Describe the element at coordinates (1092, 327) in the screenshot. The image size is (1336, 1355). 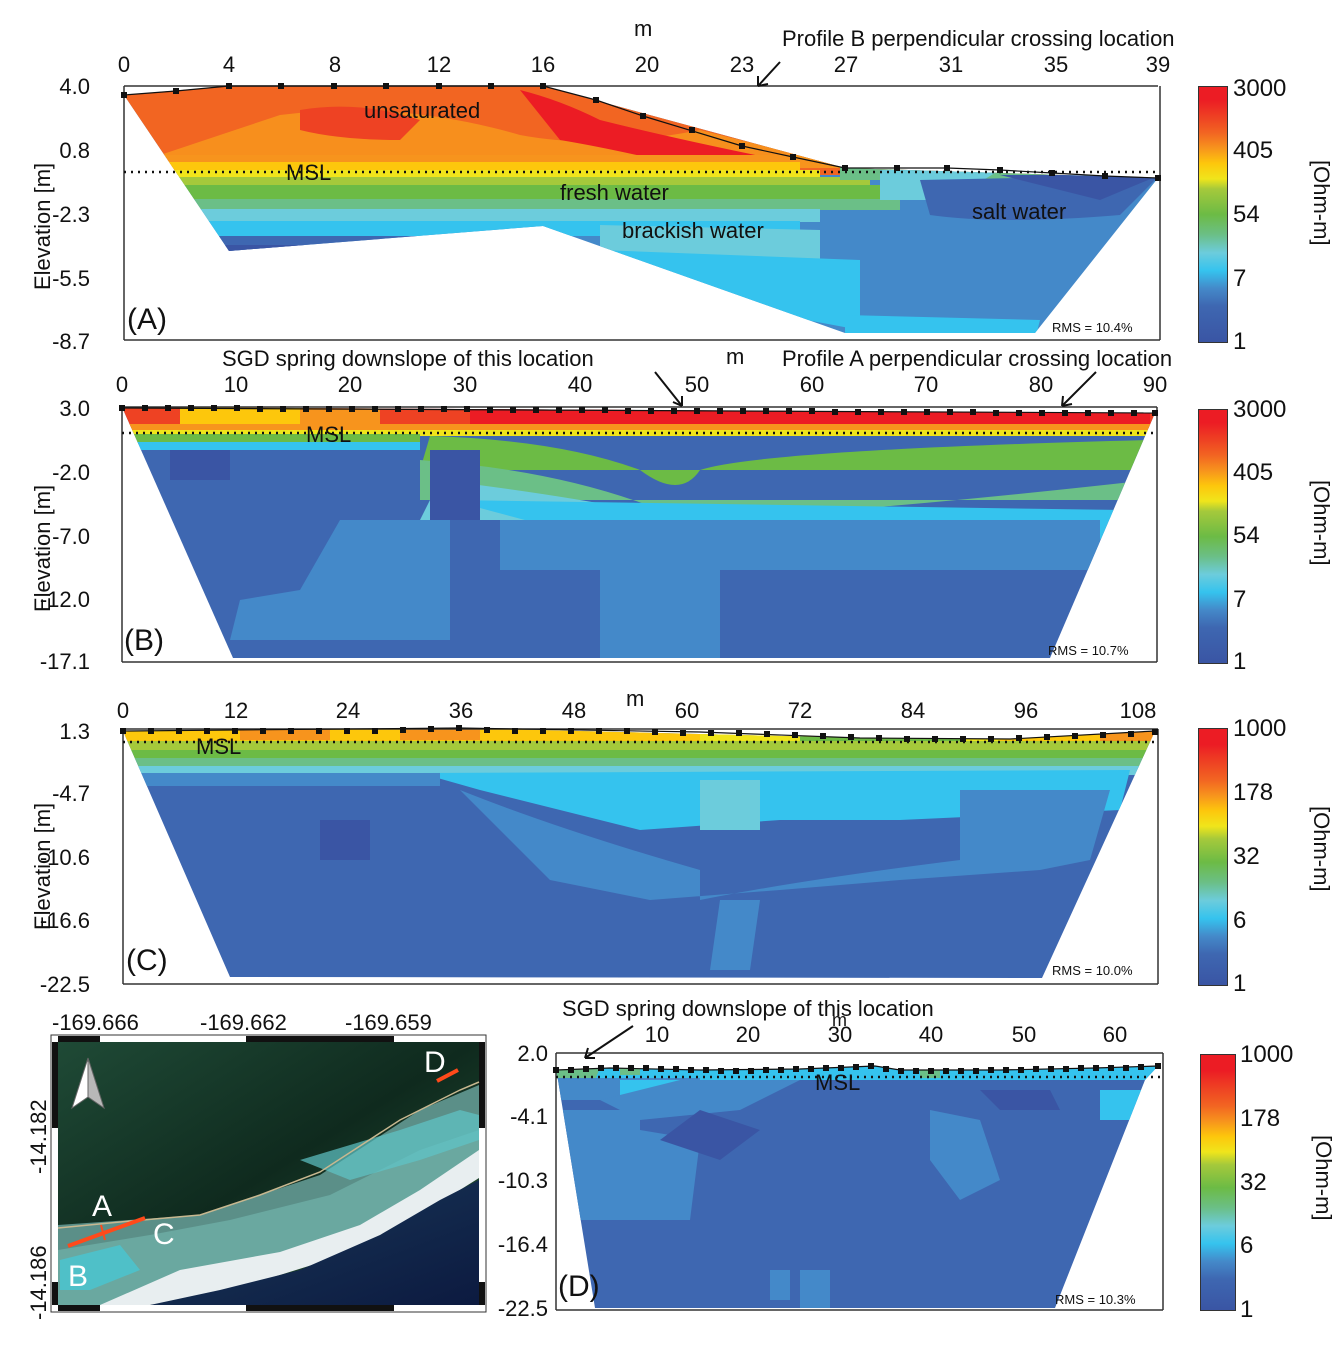
I see `rms-label: RMS = 10.4%` at that location.